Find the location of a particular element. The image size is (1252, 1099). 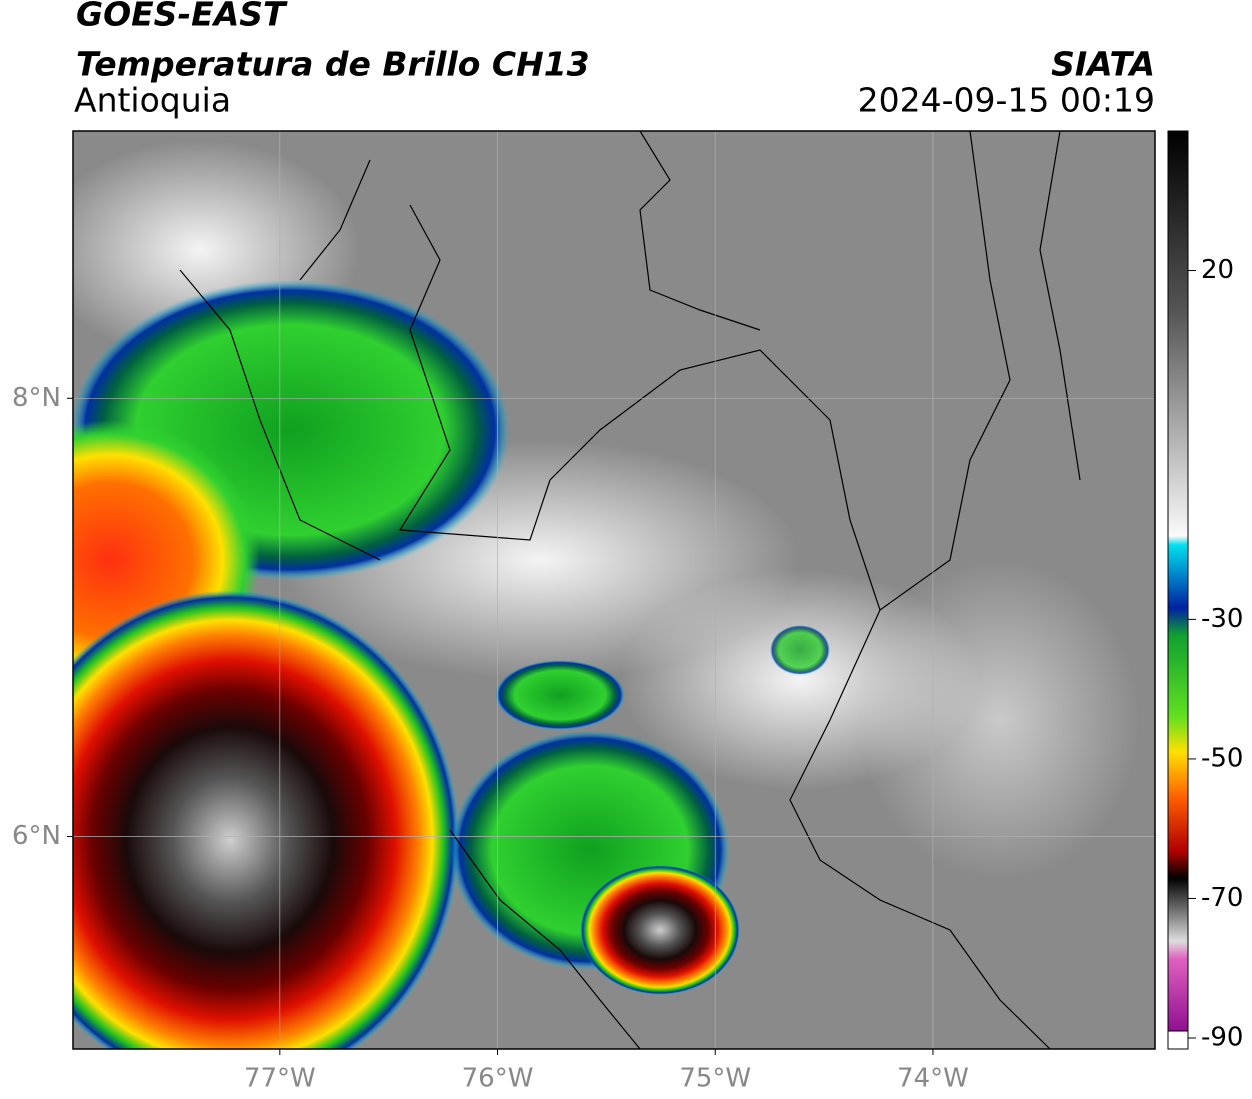

colorbar-extension is located at coordinates (1178, 1040).